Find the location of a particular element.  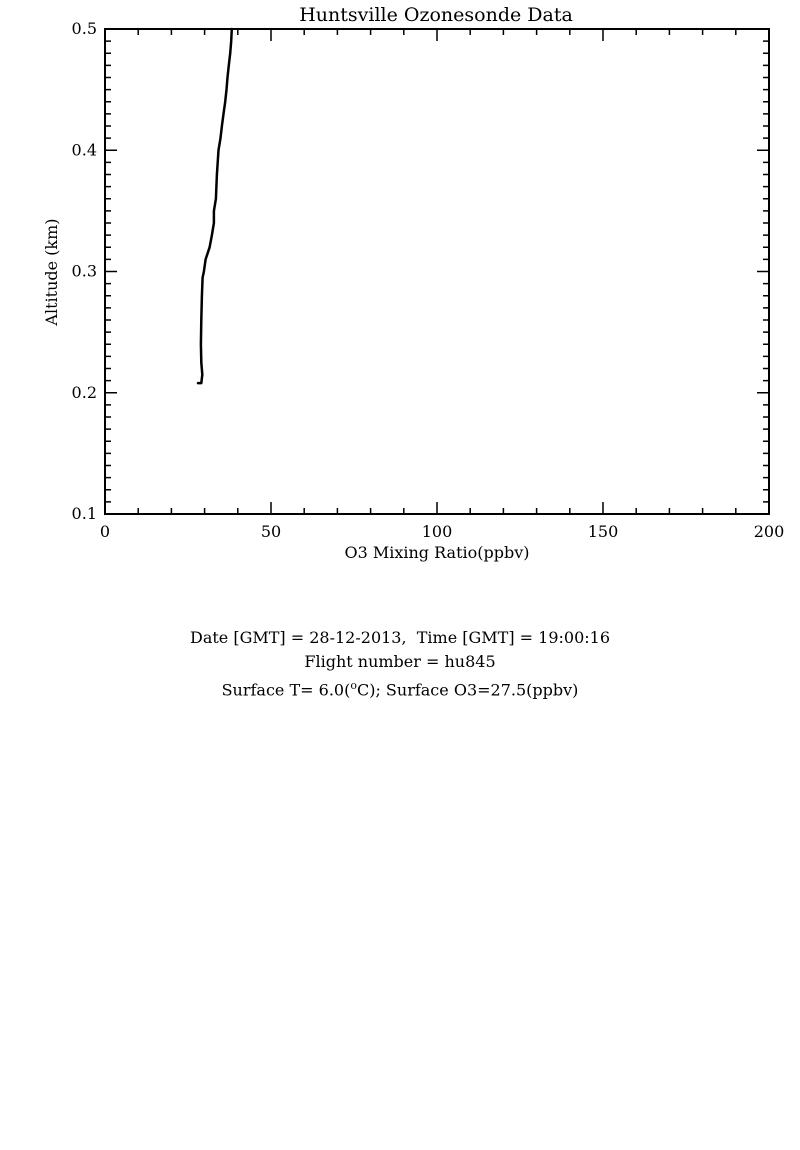

chart-title: Huntsville Ozonesonde Data is located at coordinates (436, 15).